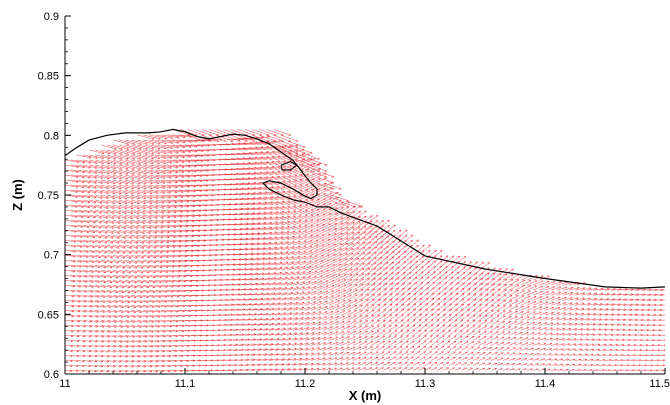 The height and width of the screenshot is (405, 670). Describe the element at coordinates (51, 136) in the screenshot. I see `y-tick-label: 0.8` at that location.